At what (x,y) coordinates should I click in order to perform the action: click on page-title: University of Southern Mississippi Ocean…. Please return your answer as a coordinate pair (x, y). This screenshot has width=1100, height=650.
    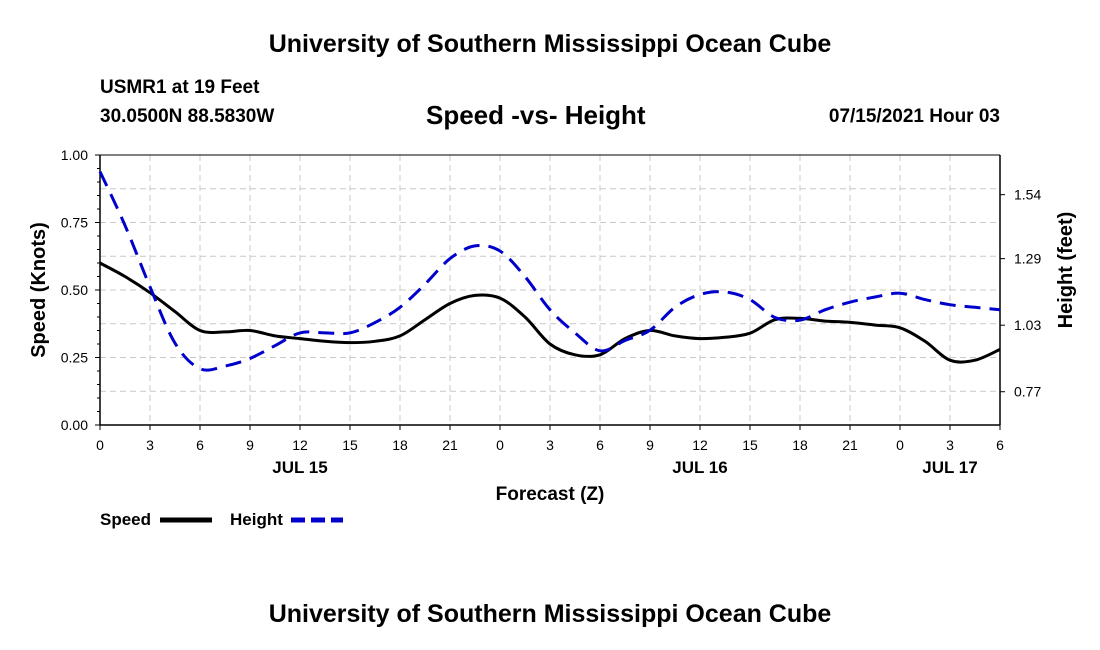
    Looking at the image, I should click on (550, 44).